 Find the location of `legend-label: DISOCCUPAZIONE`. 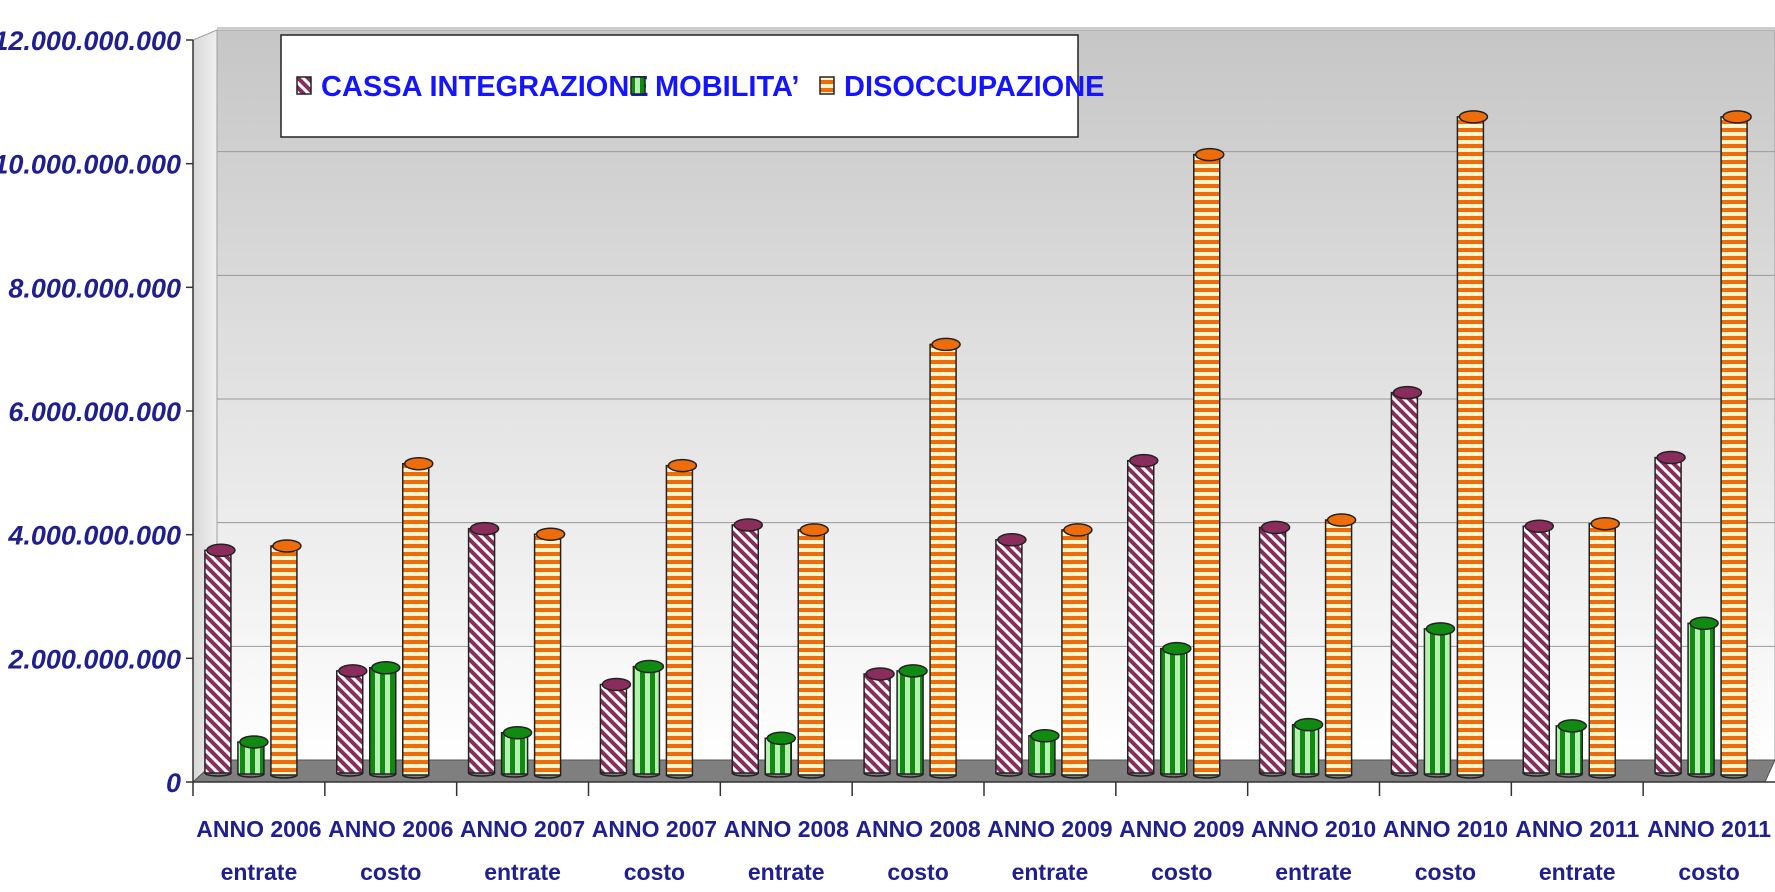

legend-label: DISOCCUPAZIONE is located at coordinates (974, 87).